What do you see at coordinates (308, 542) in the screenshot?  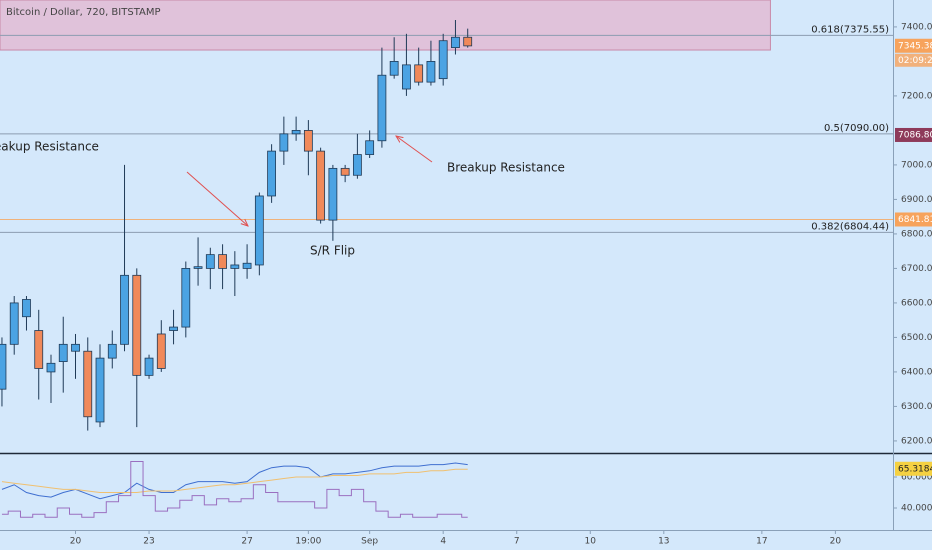 I see `x-tick-label: 19:00` at bounding box center [308, 542].